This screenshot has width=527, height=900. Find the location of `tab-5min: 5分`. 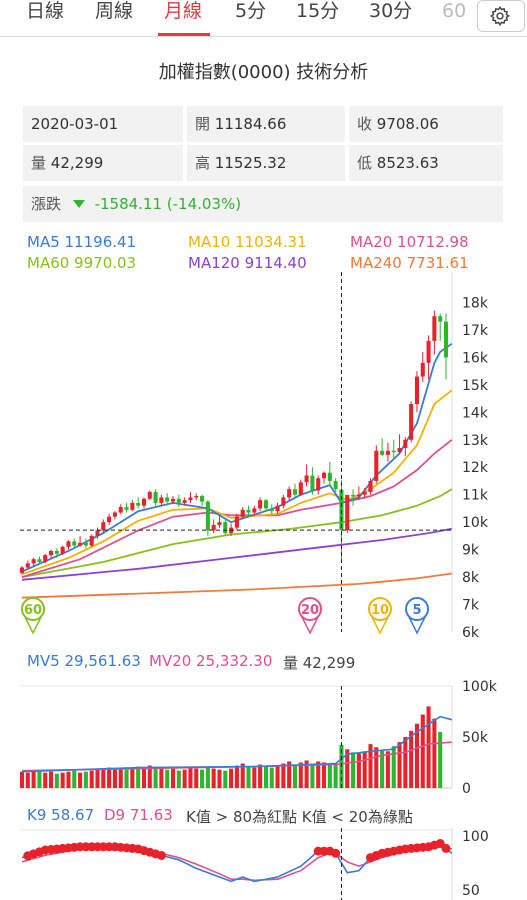

tab-5min: 5分 is located at coordinates (251, 11).